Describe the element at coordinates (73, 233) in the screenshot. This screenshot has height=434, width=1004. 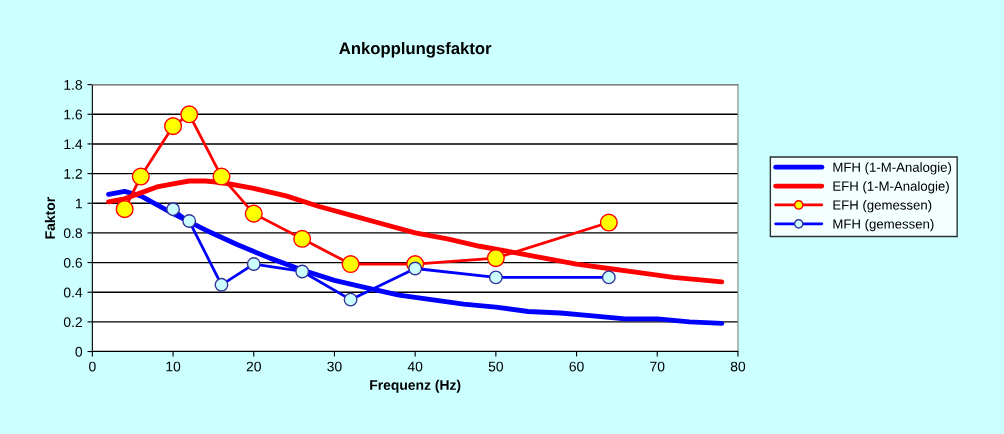
I see `y-tick-label: 0.8` at that location.